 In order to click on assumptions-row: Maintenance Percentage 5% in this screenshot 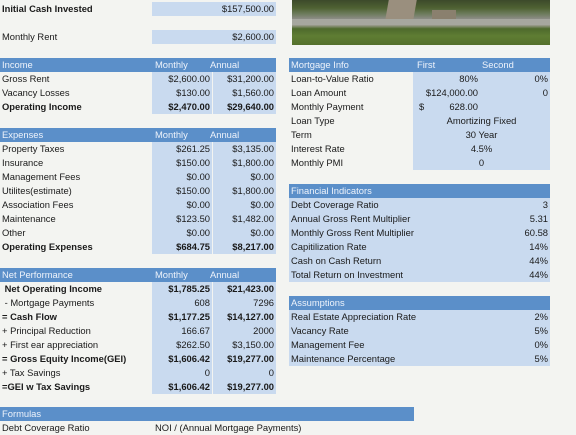, I will do `click(419, 359)`.